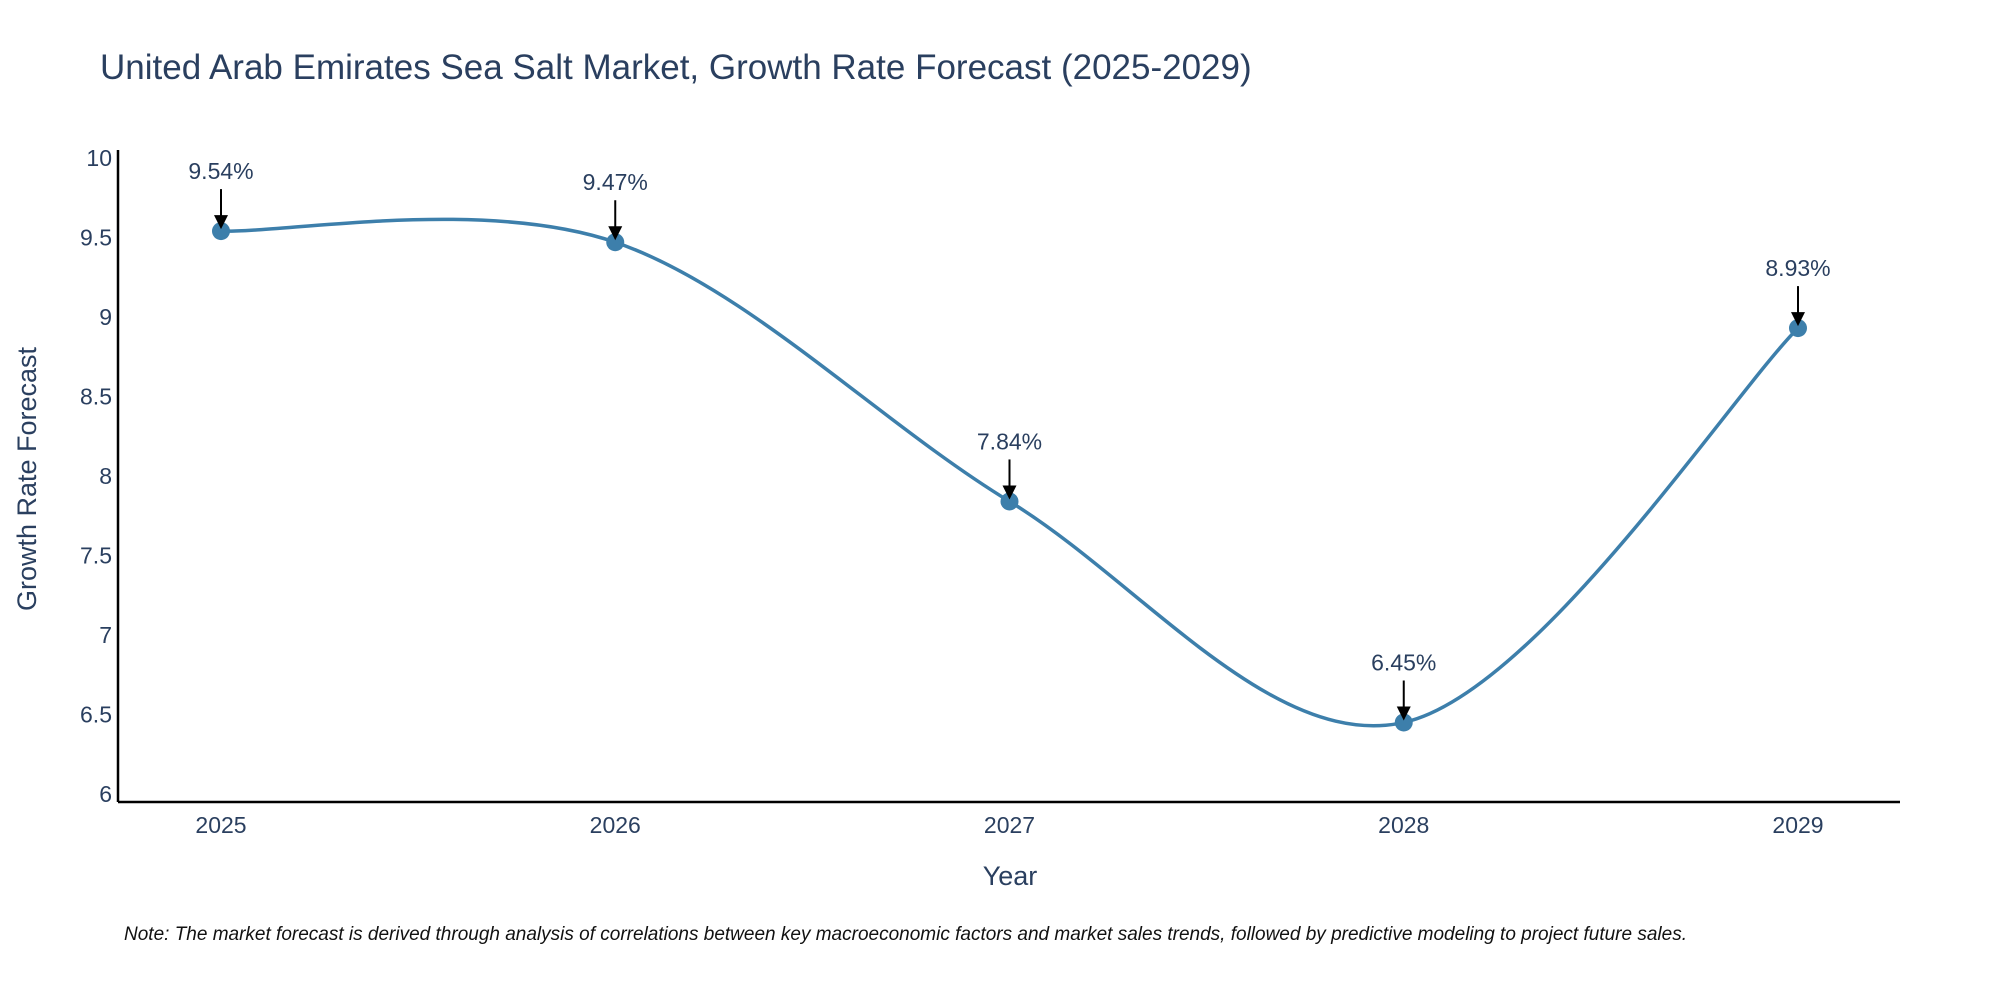  Describe the element at coordinates (1797, 268) in the screenshot. I see `data-label: 8.93%` at that location.